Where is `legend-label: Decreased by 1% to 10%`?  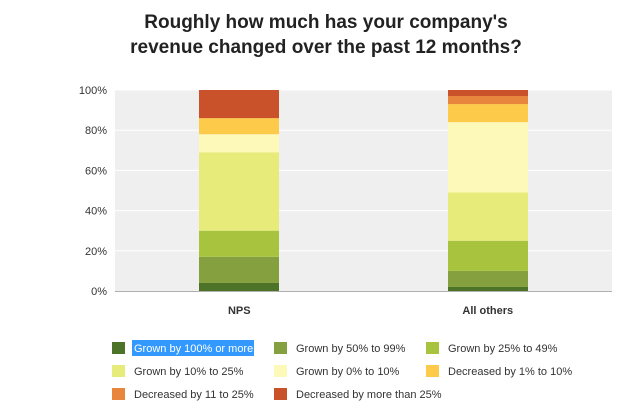 legend-label: Decreased by 1% to 10% is located at coordinates (510, 372).